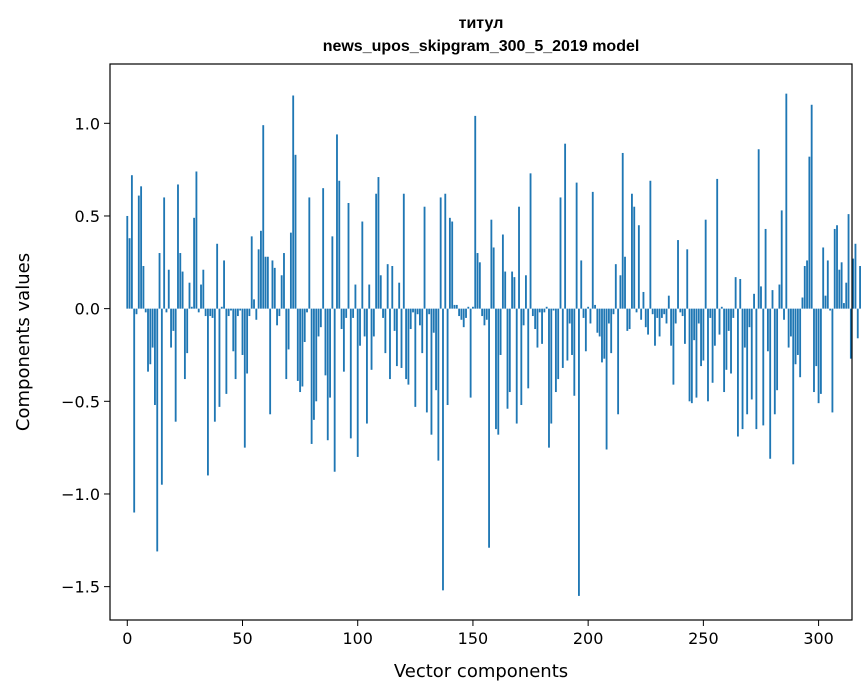  What do you see at coordinates (87, 123) in the screenshot?
I see `y-tick-label: 1.0` at bounding box center [87, 123].